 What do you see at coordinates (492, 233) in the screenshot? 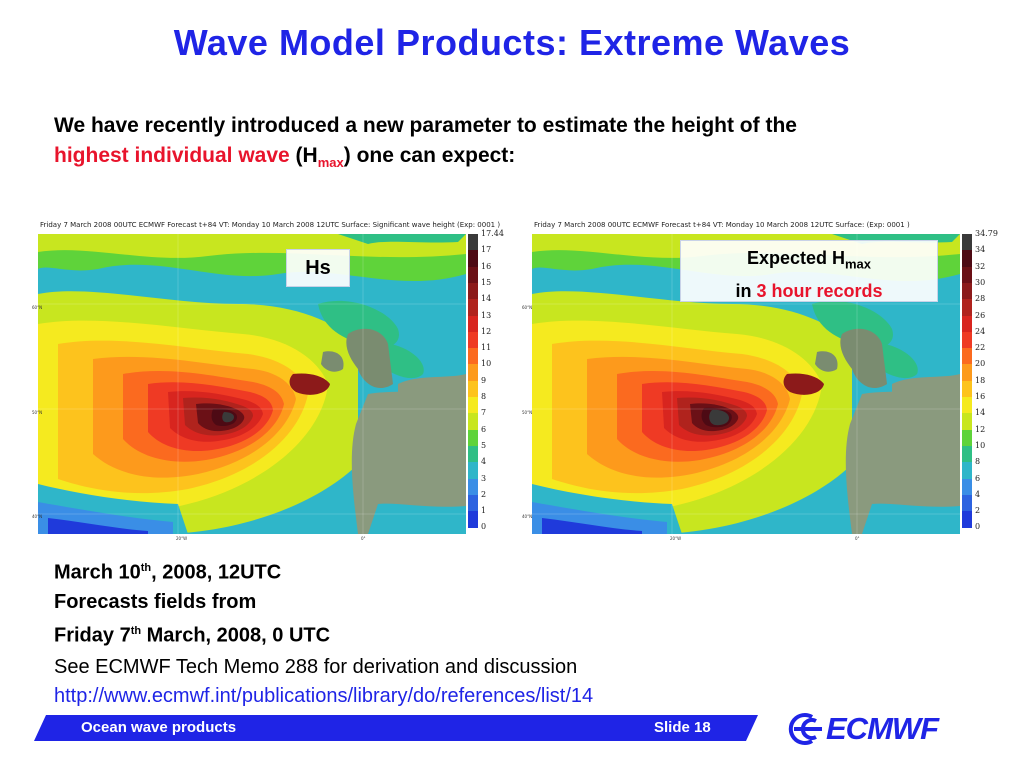
I see `legend-label: 17.44` at bounding box center [492, 233].